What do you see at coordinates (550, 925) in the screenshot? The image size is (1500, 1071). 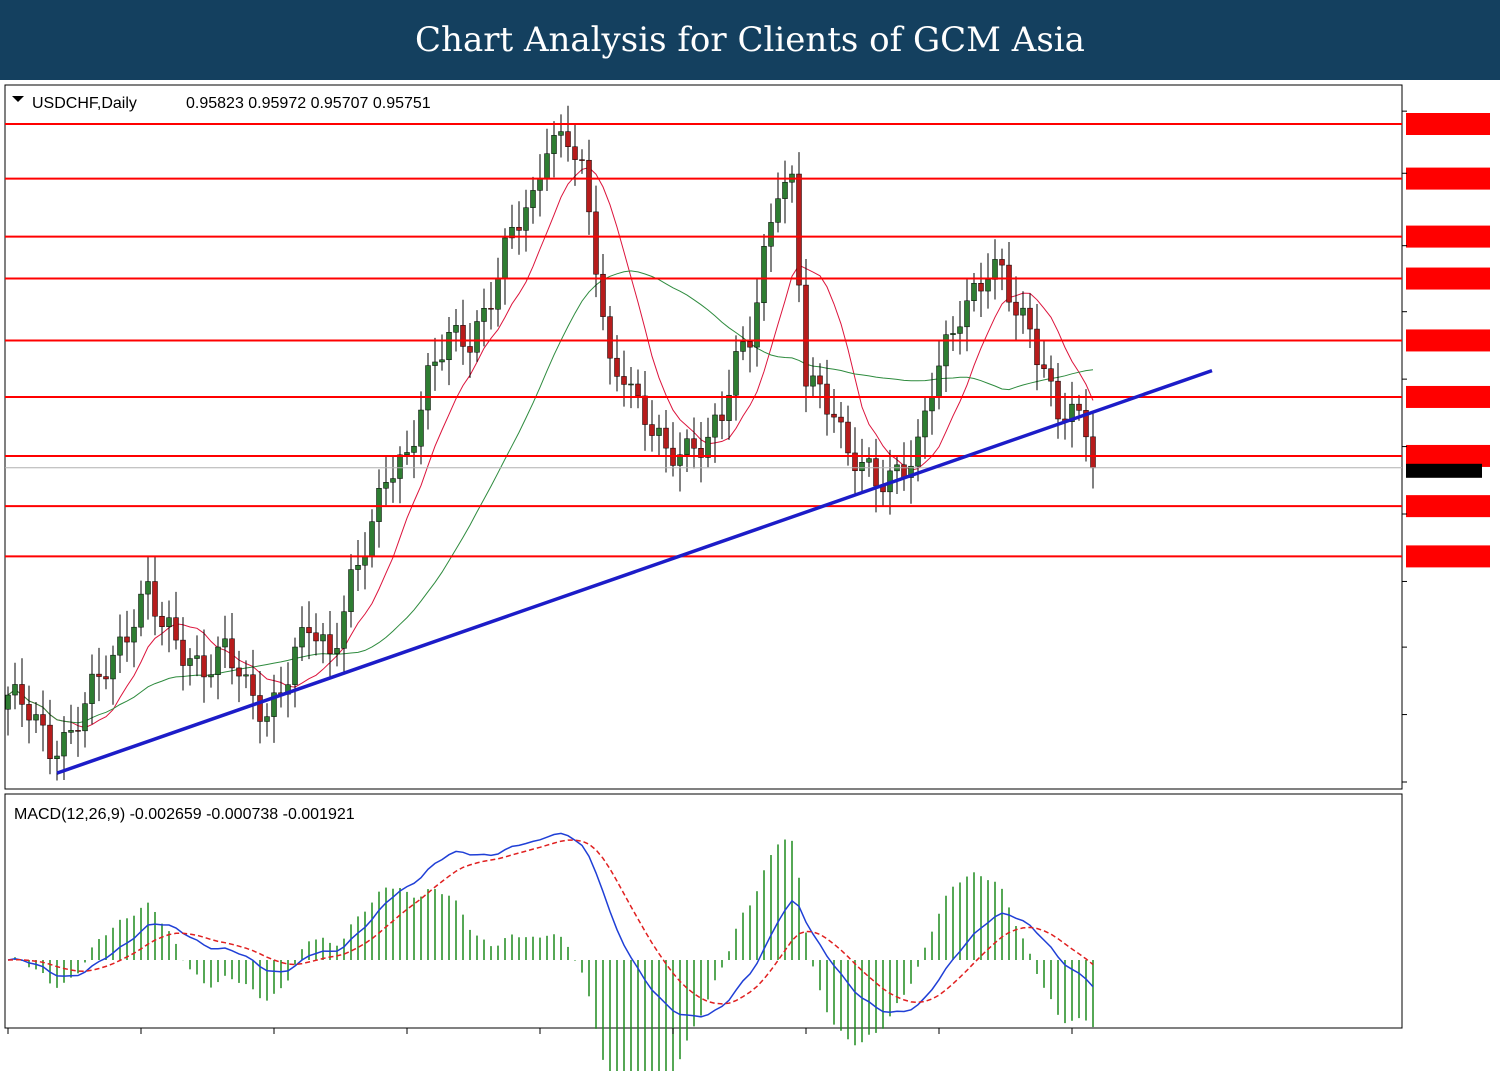 I see `macd-main-line` at bounding box center [550, 925].